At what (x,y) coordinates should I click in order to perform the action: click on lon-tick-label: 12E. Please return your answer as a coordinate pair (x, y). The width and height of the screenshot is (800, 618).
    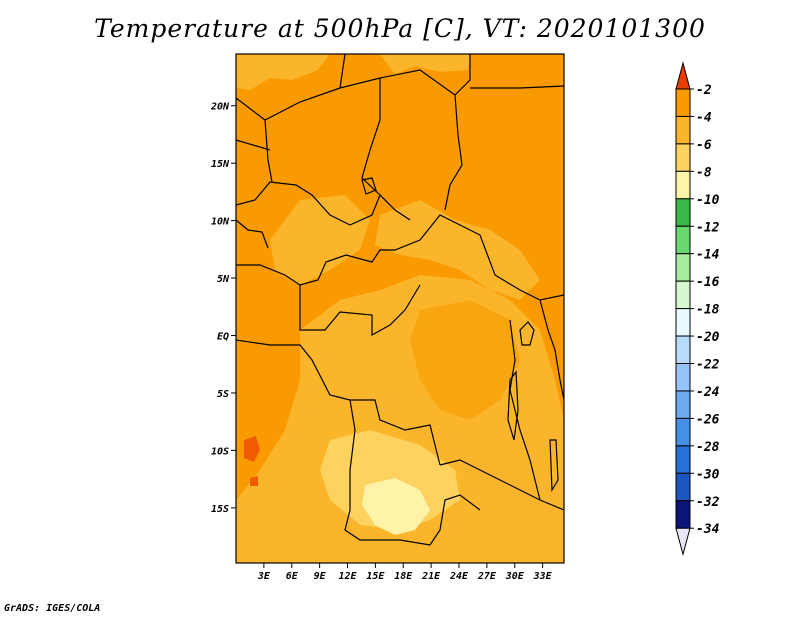
    Looking at the image, I should click on (347, 576).